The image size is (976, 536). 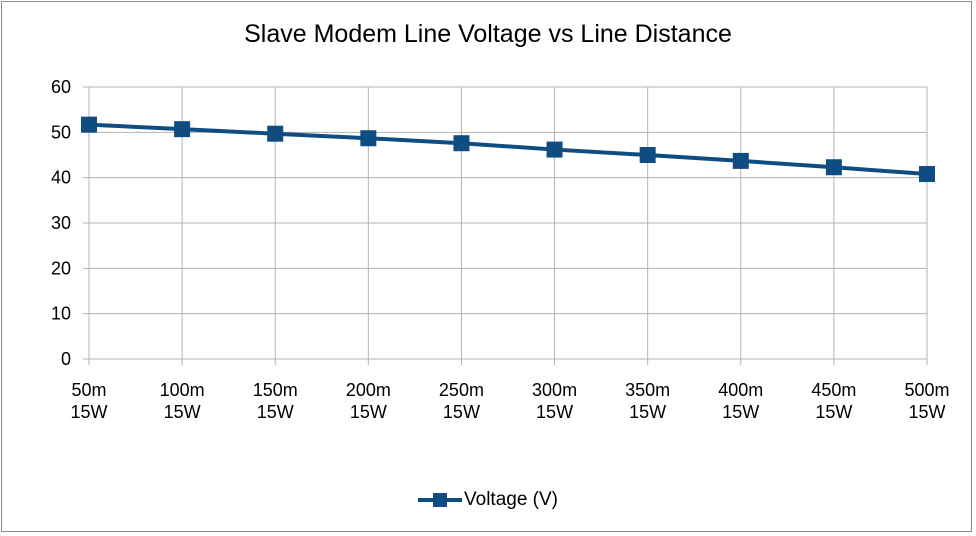 I want to click on y-tick-label: 10, so click(x=61, y=314).